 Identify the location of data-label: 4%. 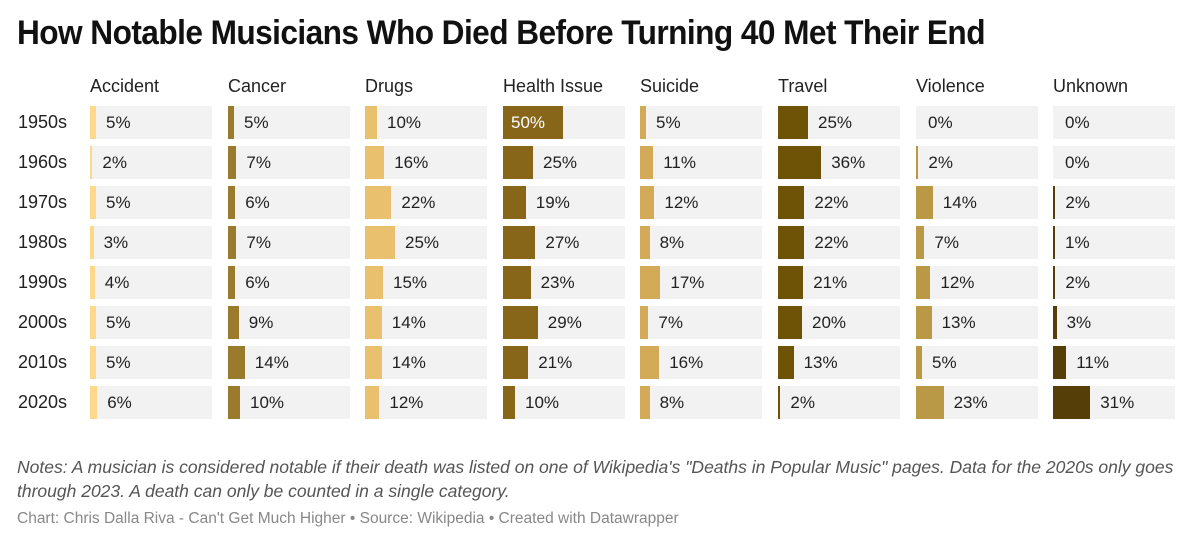
(117, 282).